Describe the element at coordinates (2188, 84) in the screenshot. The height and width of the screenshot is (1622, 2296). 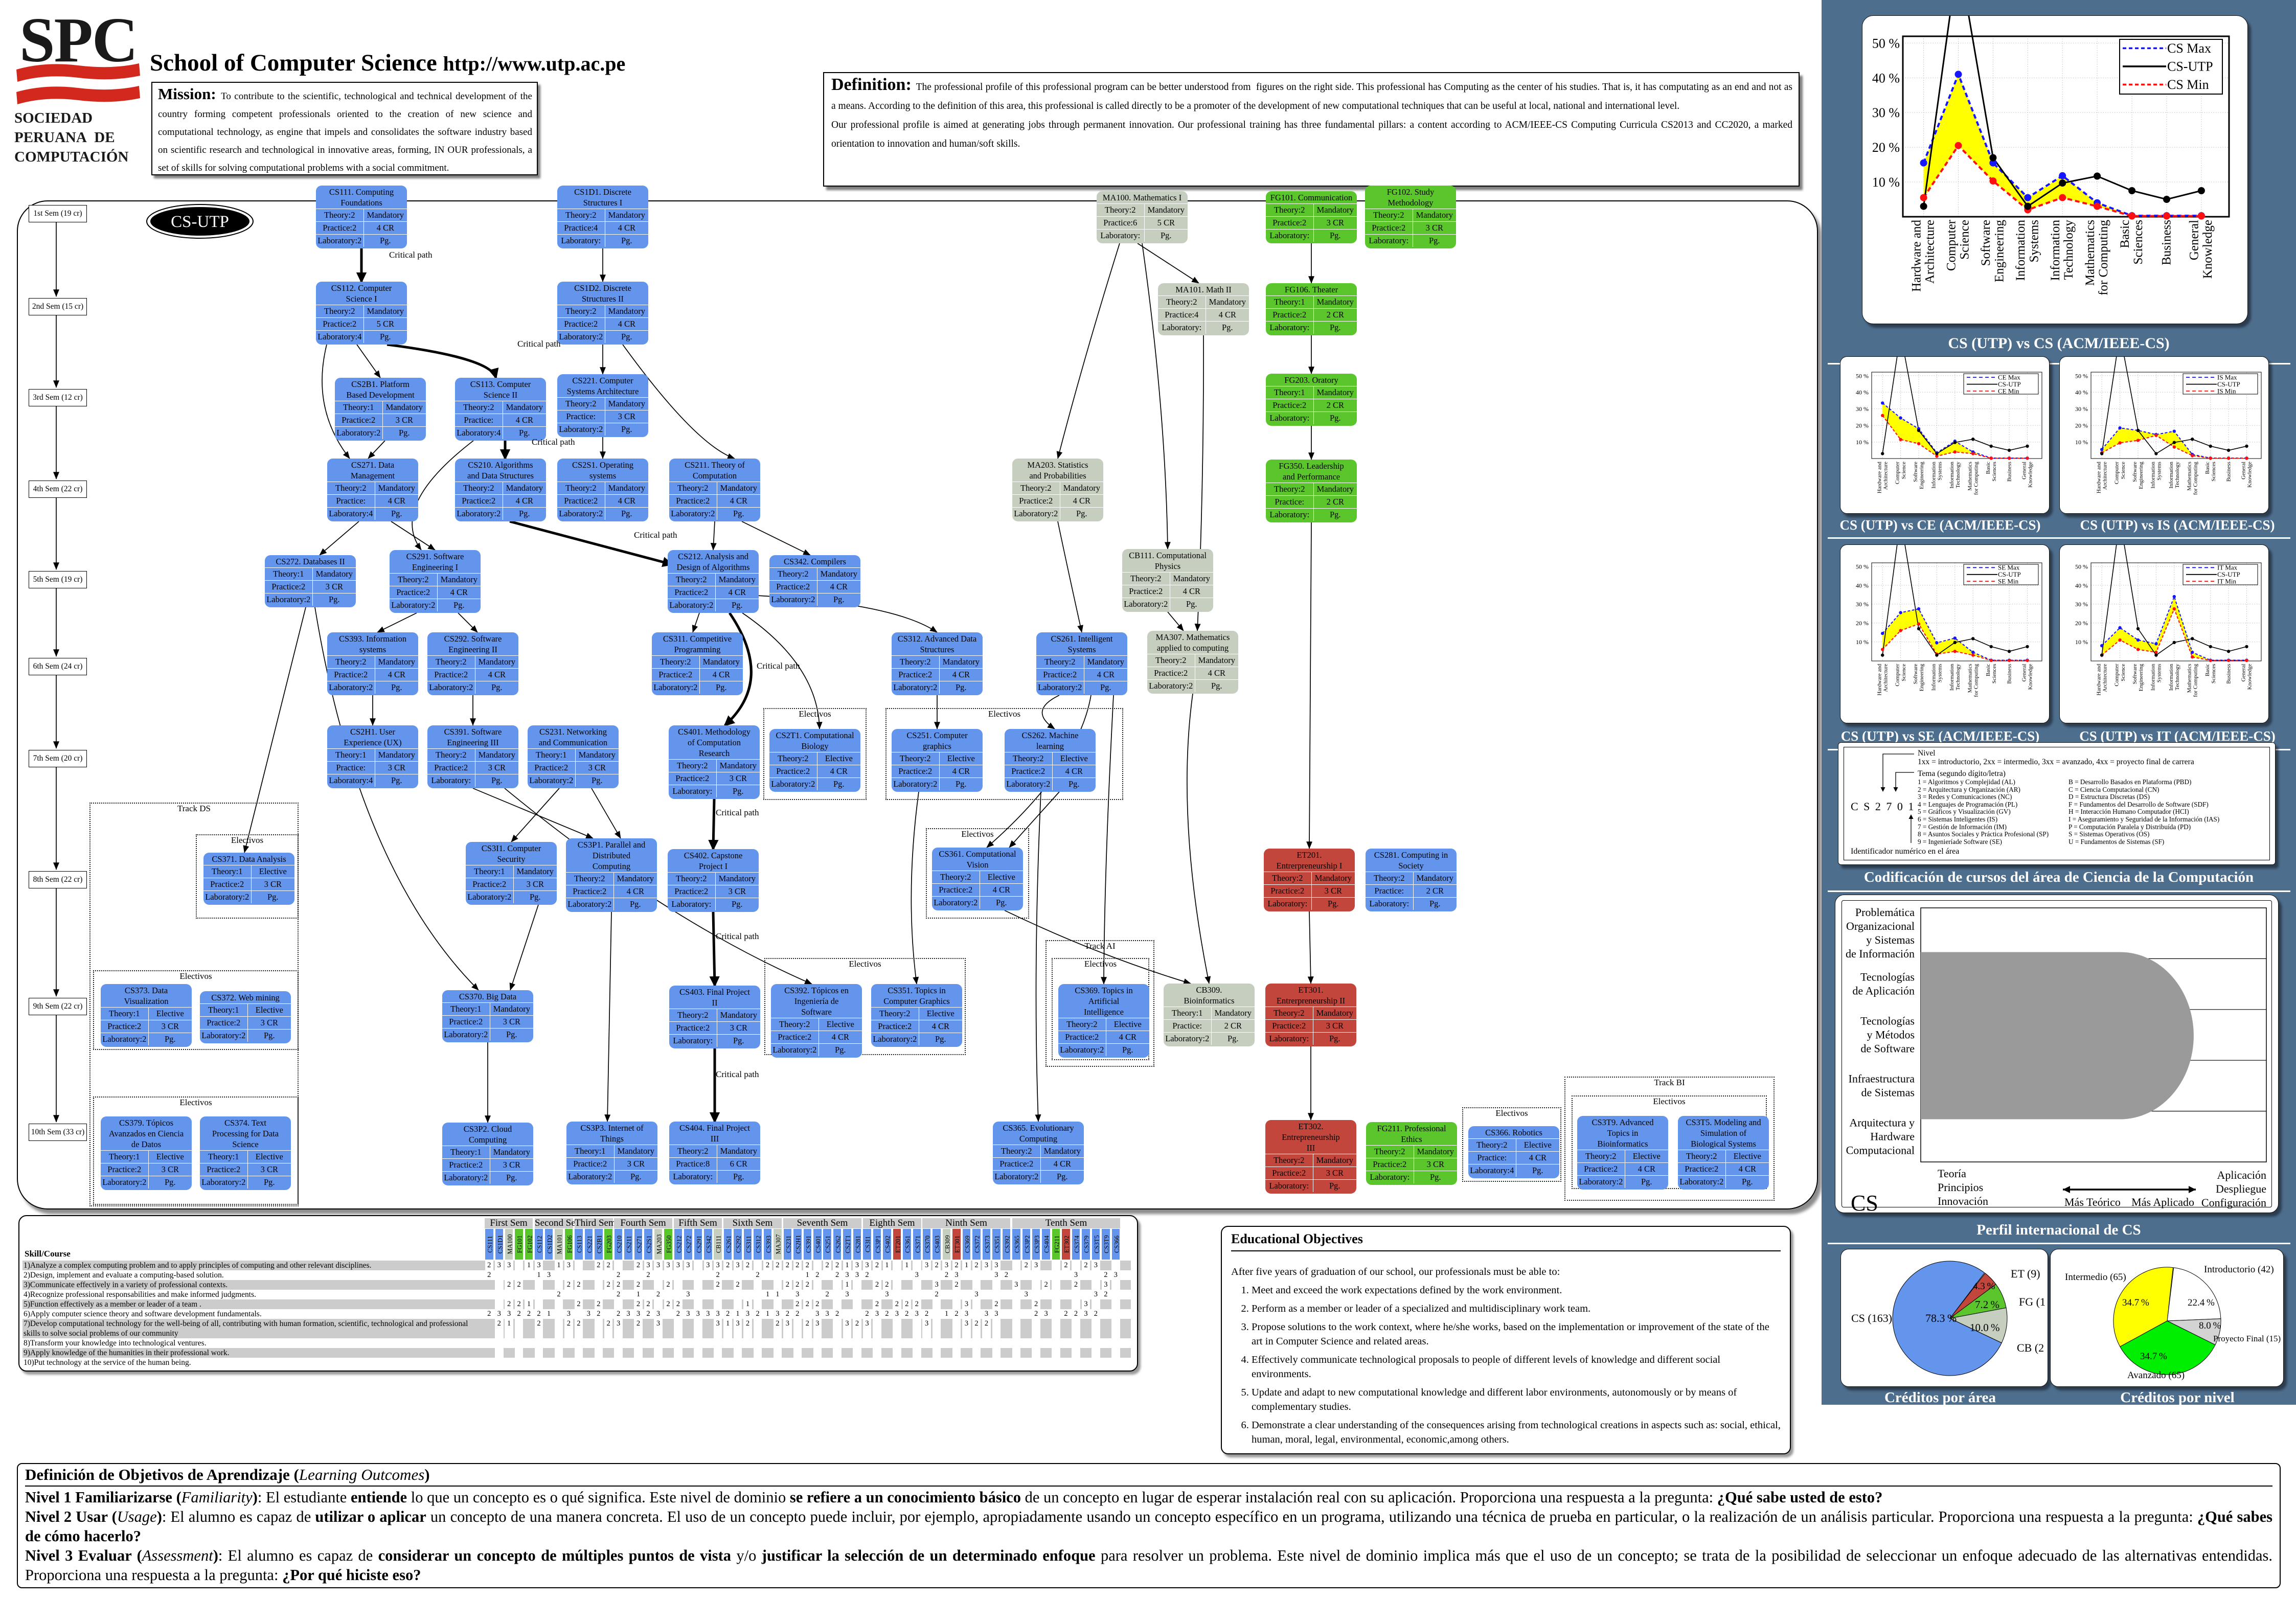
I see `svg-text: CS Min` at that location.